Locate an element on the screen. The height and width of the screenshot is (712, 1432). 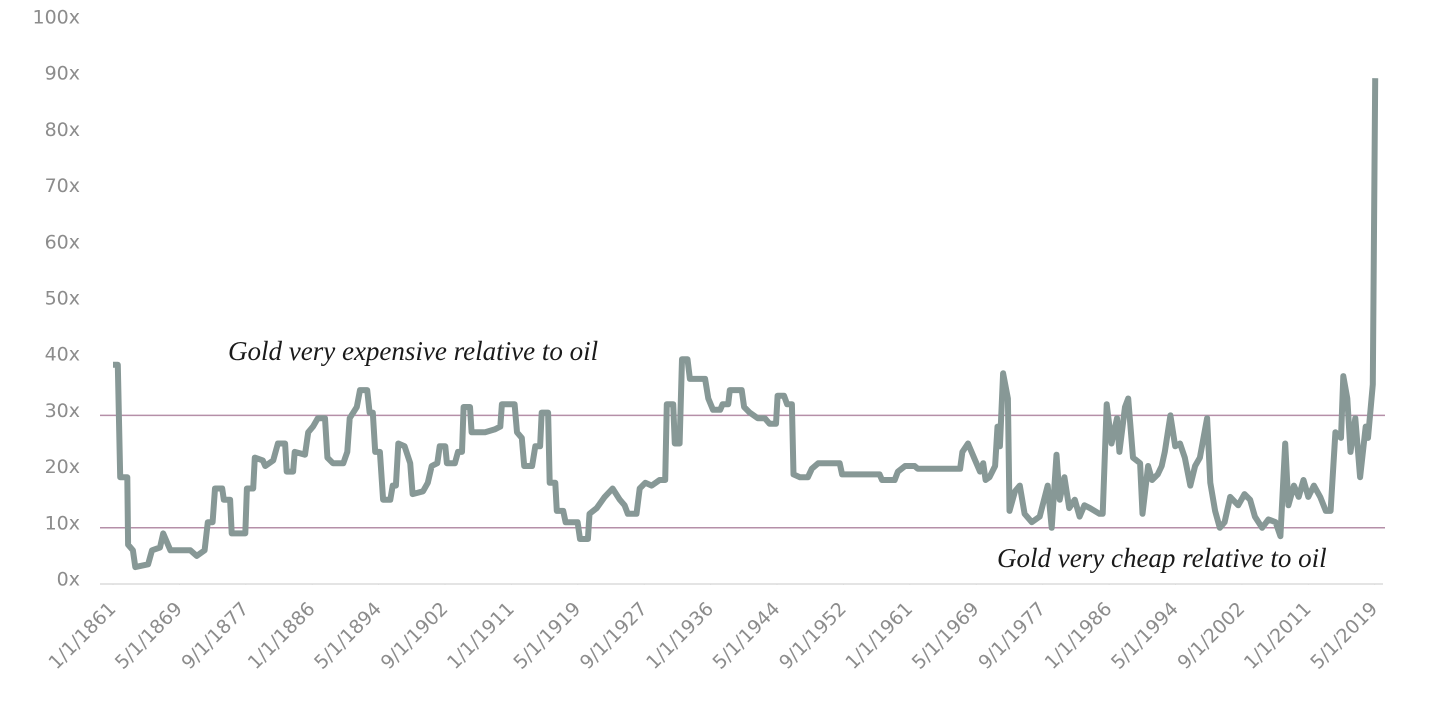
x-tick-label: 9/1/1927 is located at coordinates (614, 636).